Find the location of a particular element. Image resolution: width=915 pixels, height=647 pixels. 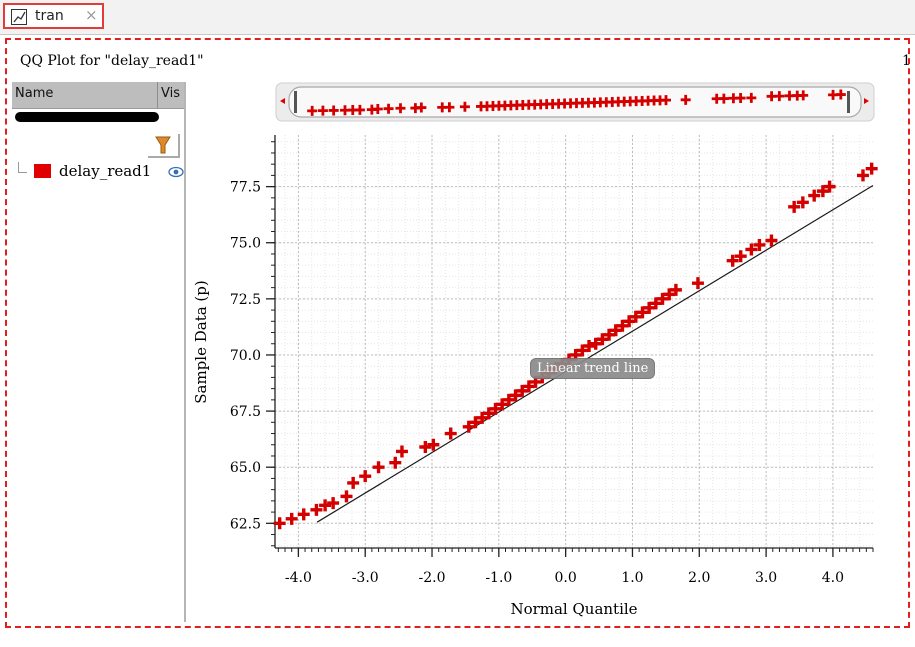

tree-header: Name Vis is located at coordinates (98, 95).